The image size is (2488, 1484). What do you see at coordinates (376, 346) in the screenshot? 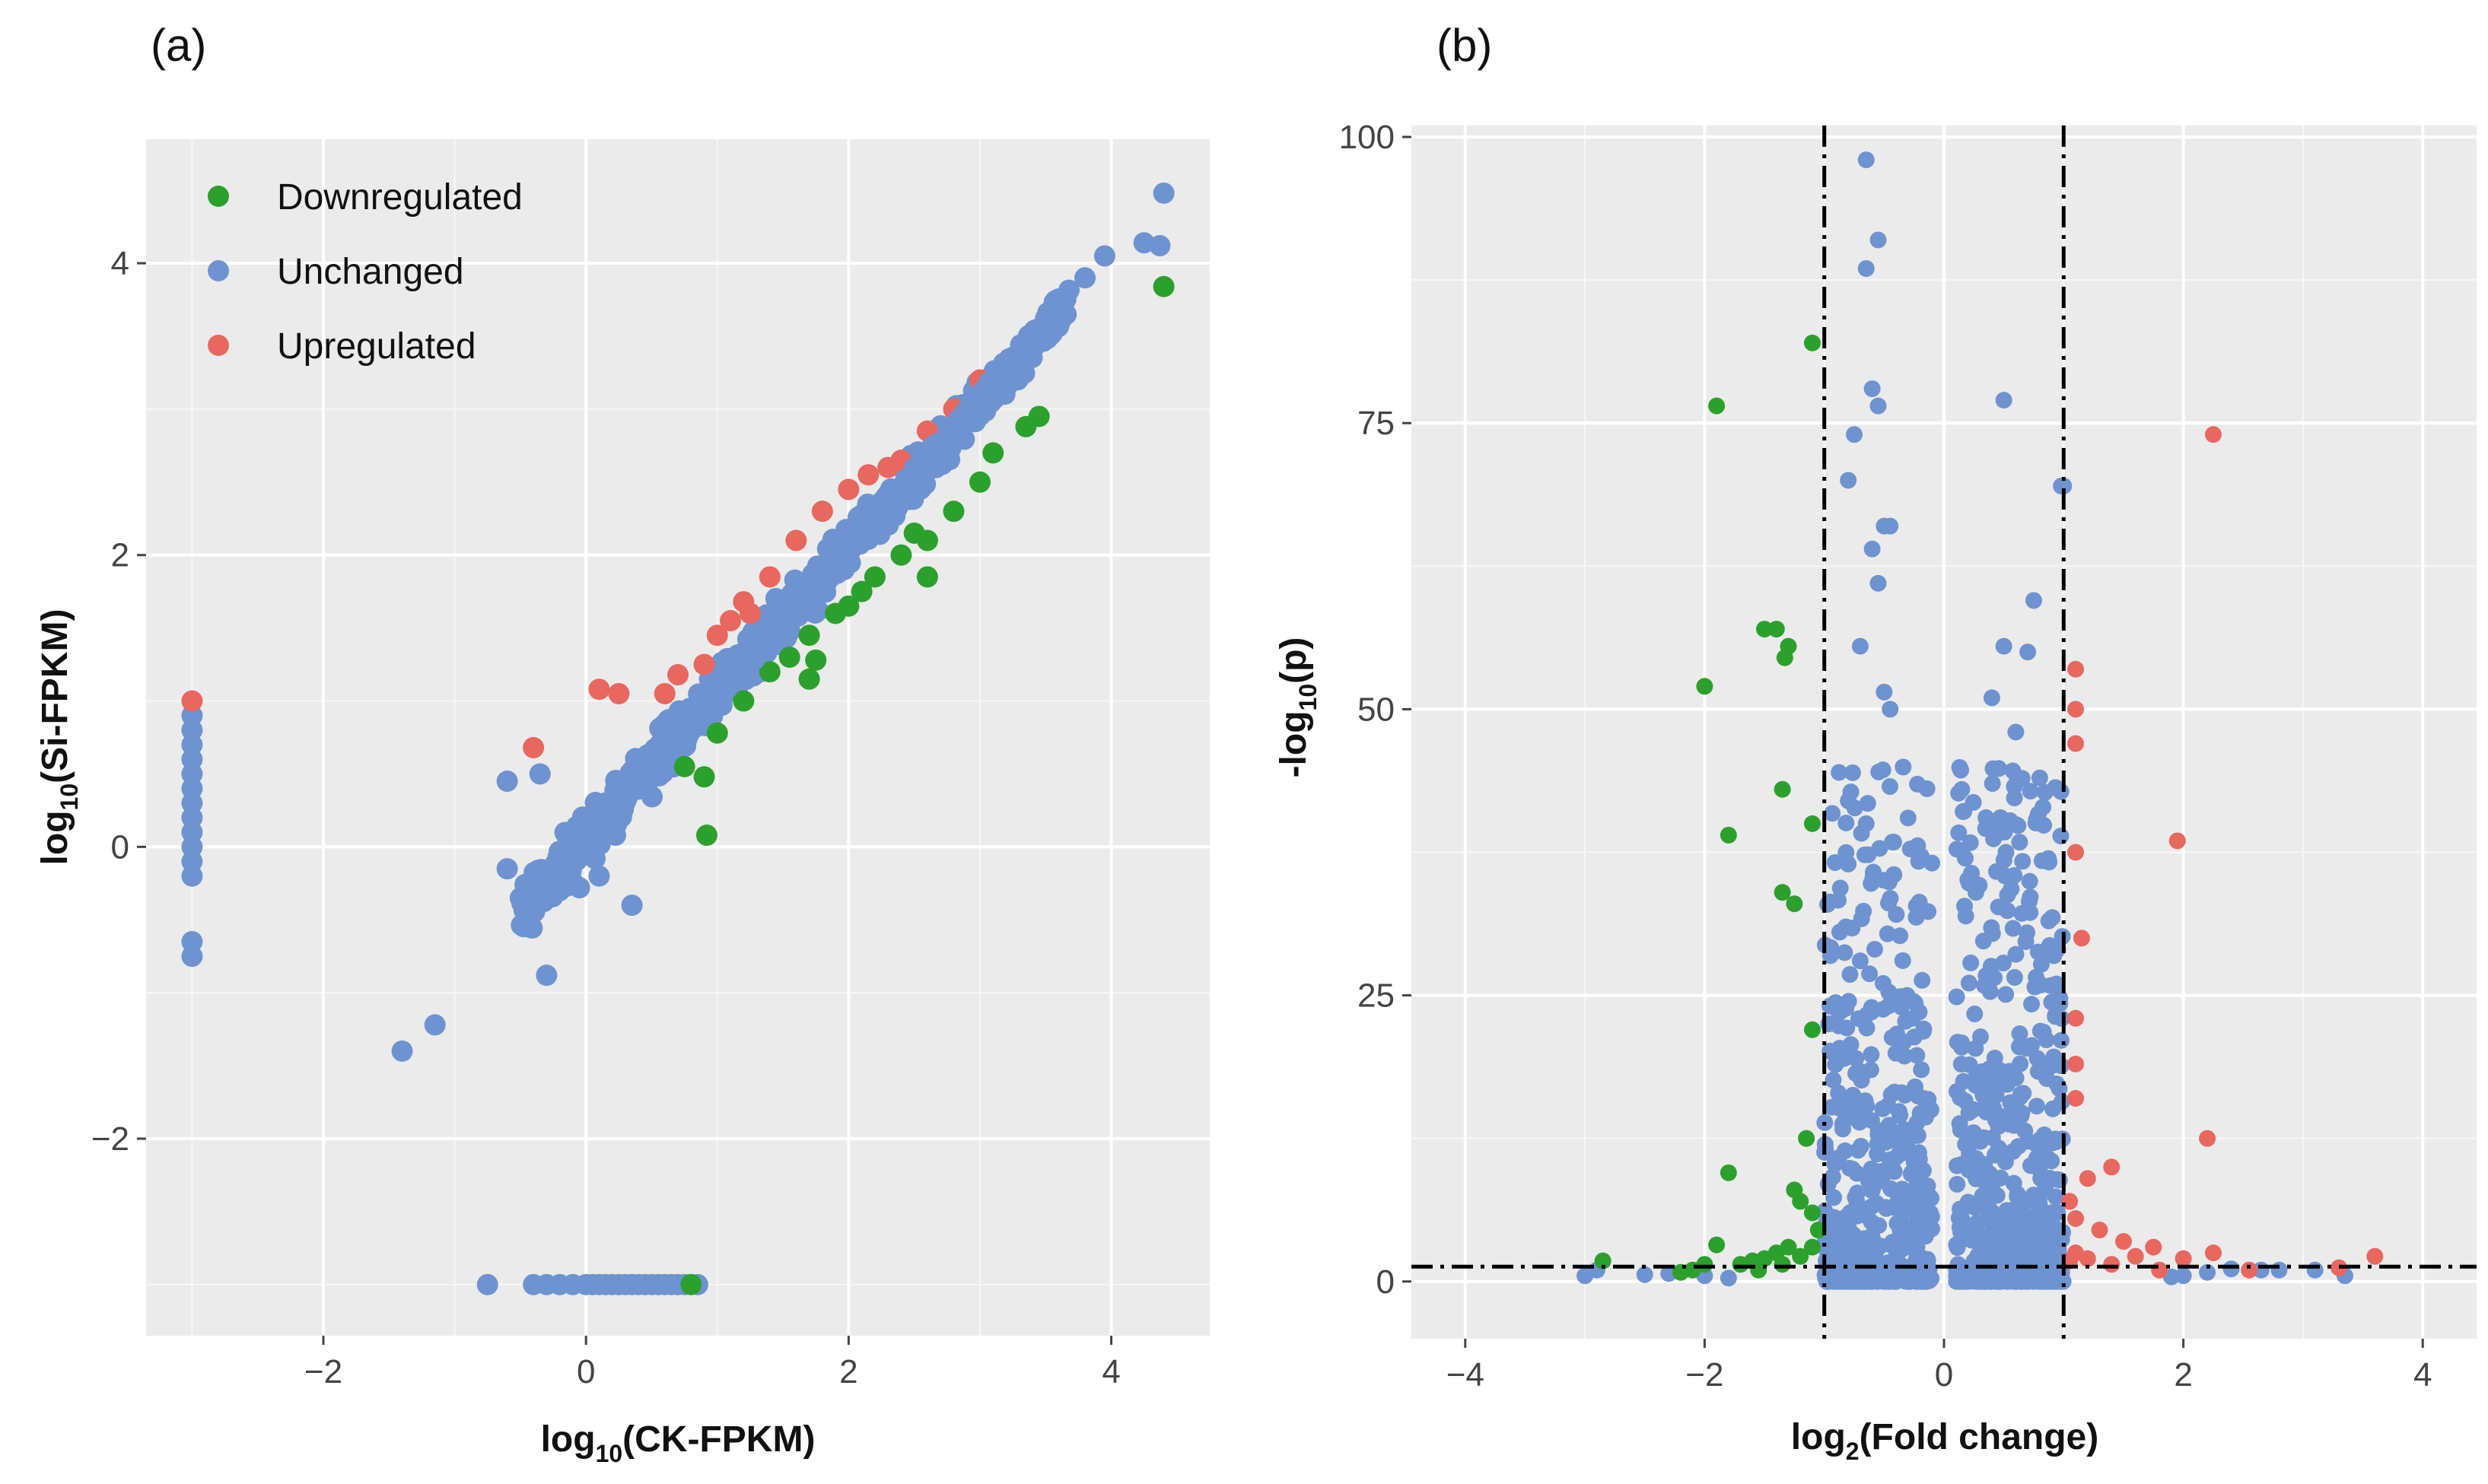
I see `legend-label-upregulated: Upregulated` at bounding box center [376, 346].